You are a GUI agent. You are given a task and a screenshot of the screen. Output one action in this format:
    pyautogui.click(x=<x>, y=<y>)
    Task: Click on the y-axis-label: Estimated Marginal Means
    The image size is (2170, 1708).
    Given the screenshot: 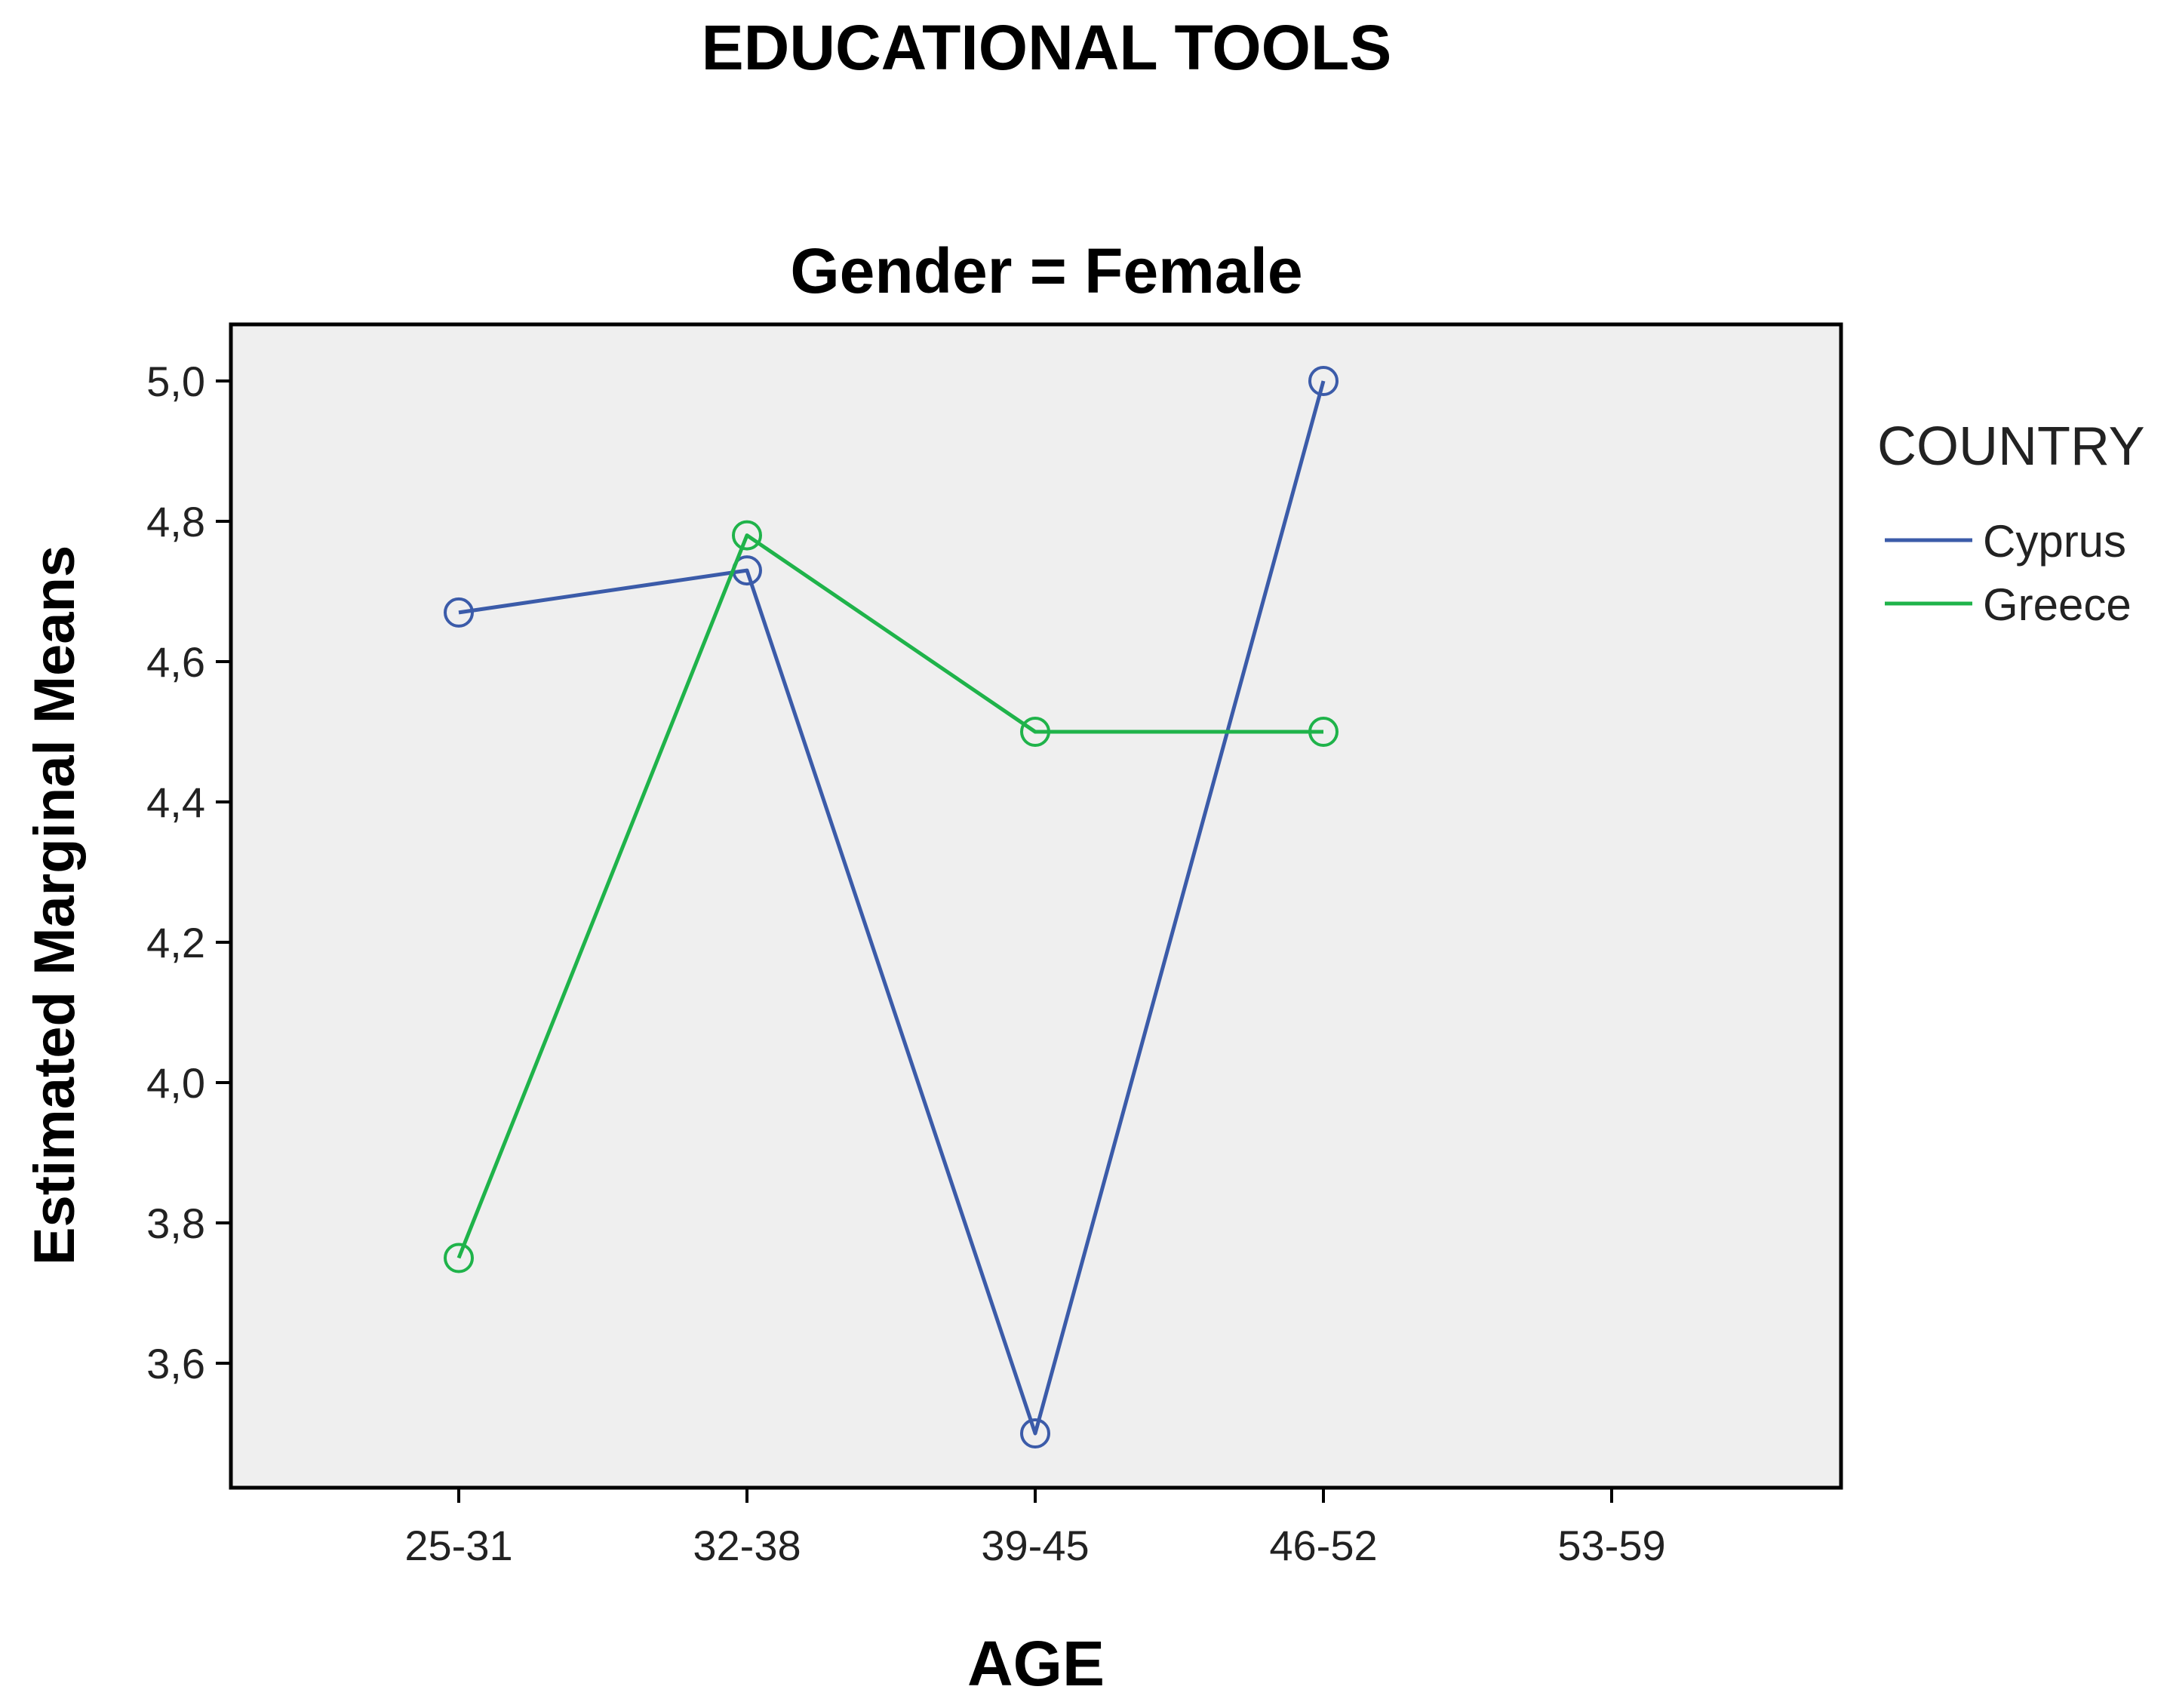 What is the action you would take?
    pyautogui.click(x=55, y=905)
    